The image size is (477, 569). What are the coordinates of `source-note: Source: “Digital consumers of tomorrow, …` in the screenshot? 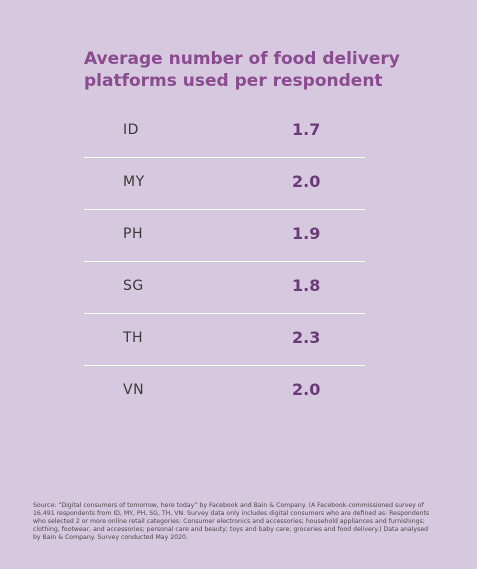 It's located at (231, 521).